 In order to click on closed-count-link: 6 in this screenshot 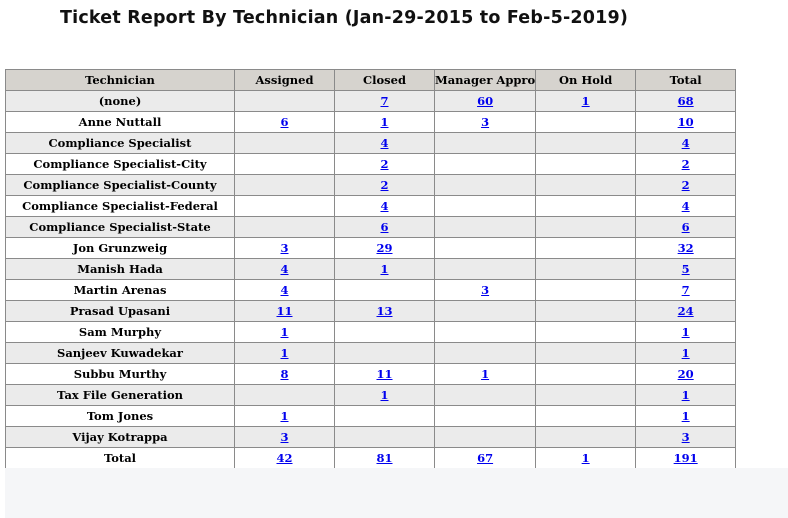, I will do `click(384, 227)`.